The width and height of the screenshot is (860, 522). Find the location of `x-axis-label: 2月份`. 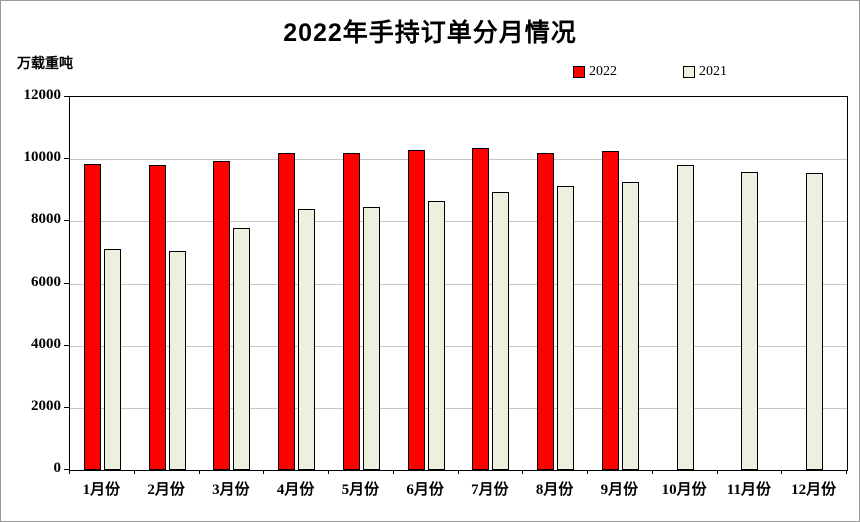

x-axis-label: 2月份 is located at coordinates (166, 490).